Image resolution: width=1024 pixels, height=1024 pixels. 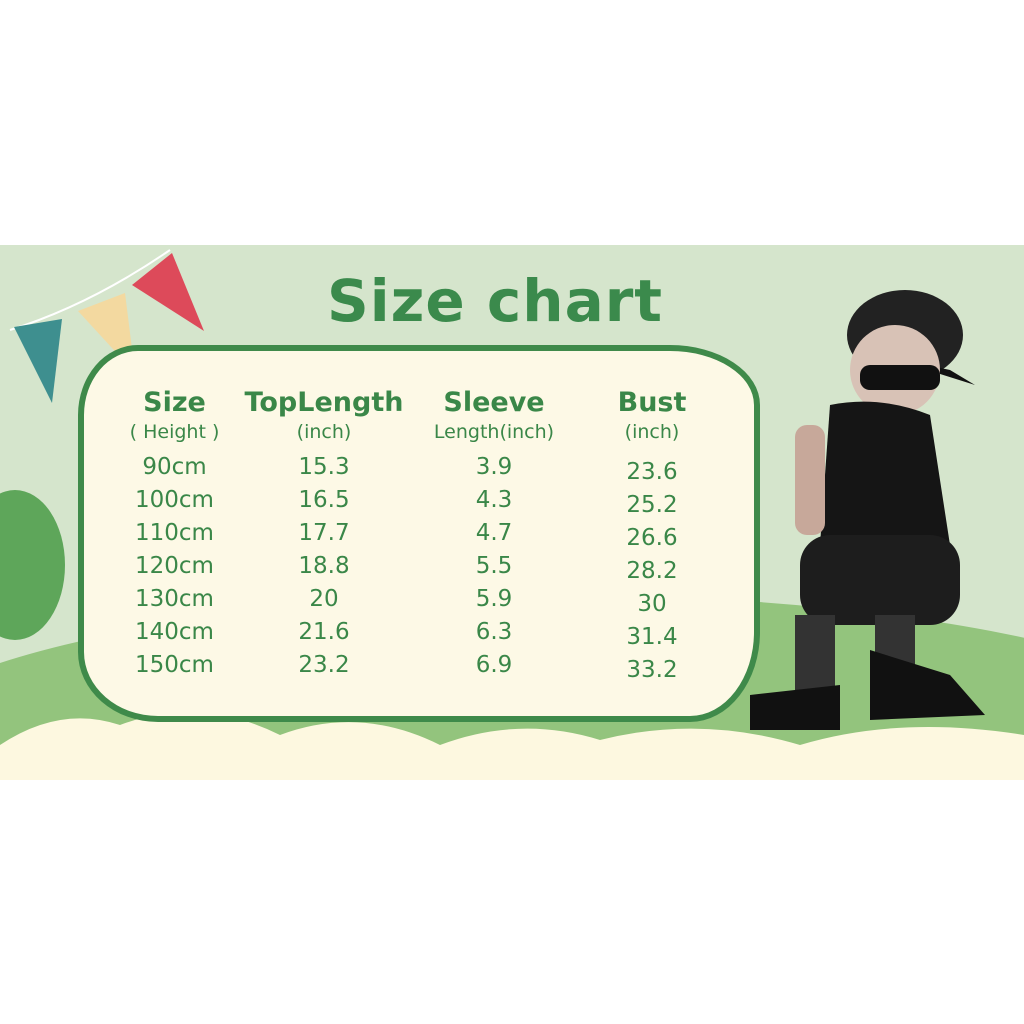 What do you see at coordinates (174, 467) in the screenshot?
I see `table-cell: 90cm` at bounding box center [174, 467].